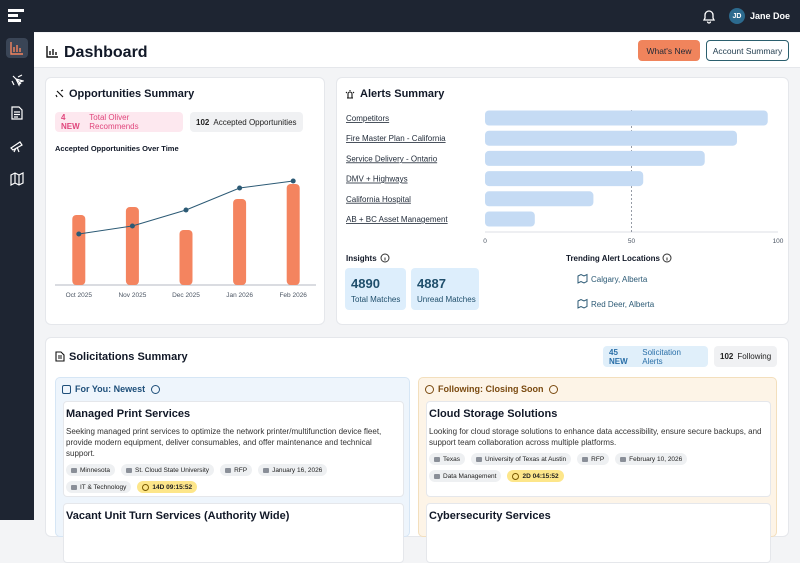 This screenshot has width=800, height=563. Describe the element at coordinates (376, 299) in the screenshot. I see `stat-label: Total Matches` at that location.